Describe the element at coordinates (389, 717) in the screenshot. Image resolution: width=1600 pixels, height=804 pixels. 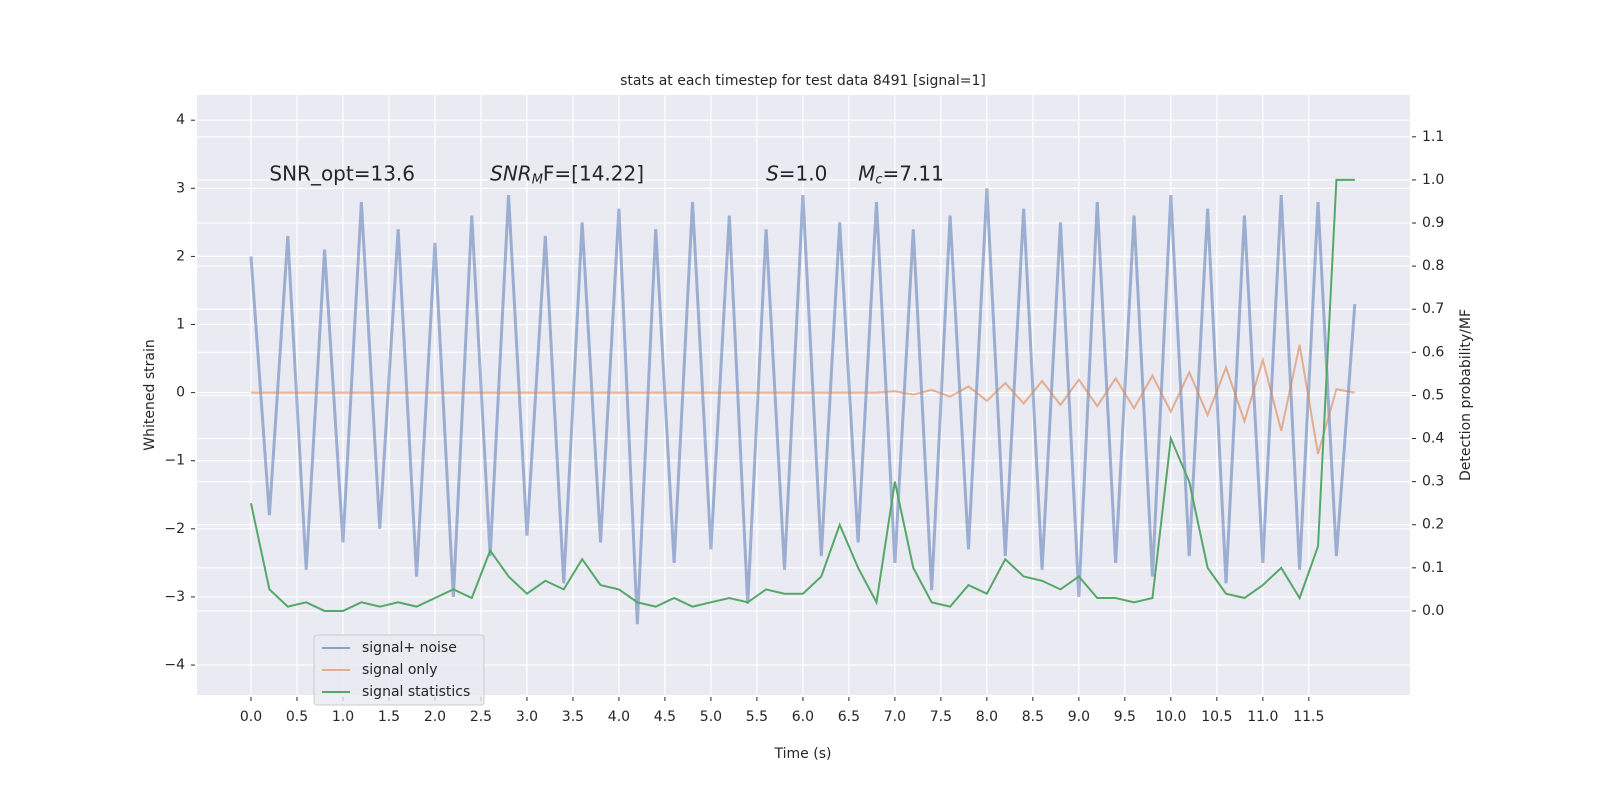
I see `x-tick-label: 1.5` at that location.